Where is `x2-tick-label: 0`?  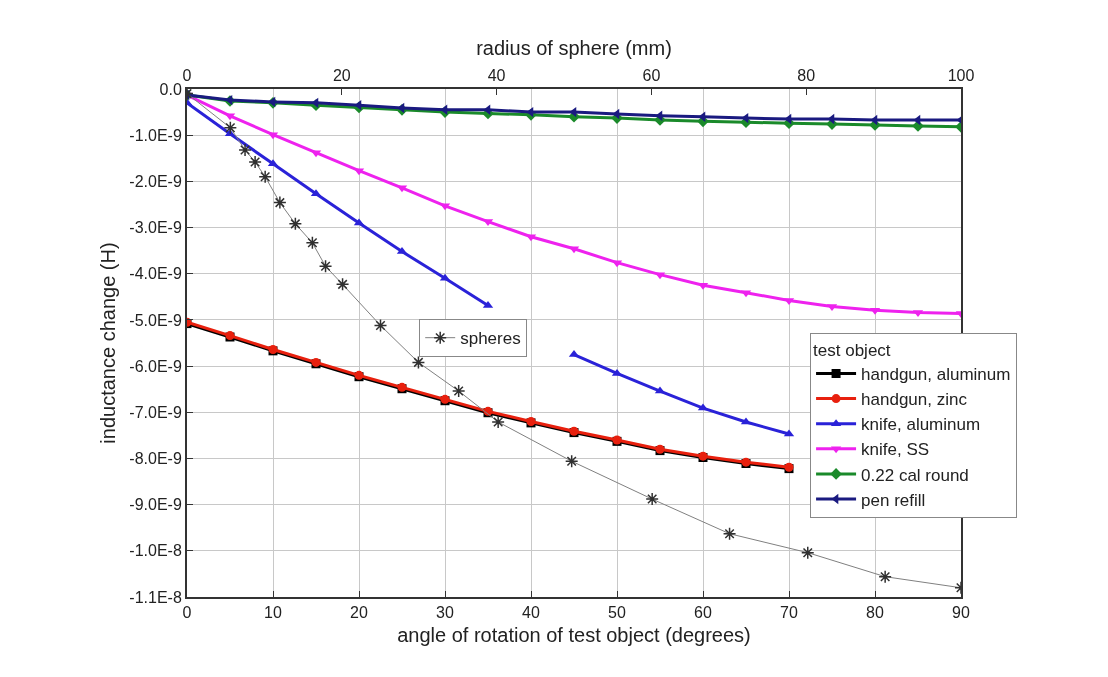
x2-tick-label: 0 is located at coordinates (187, 75).